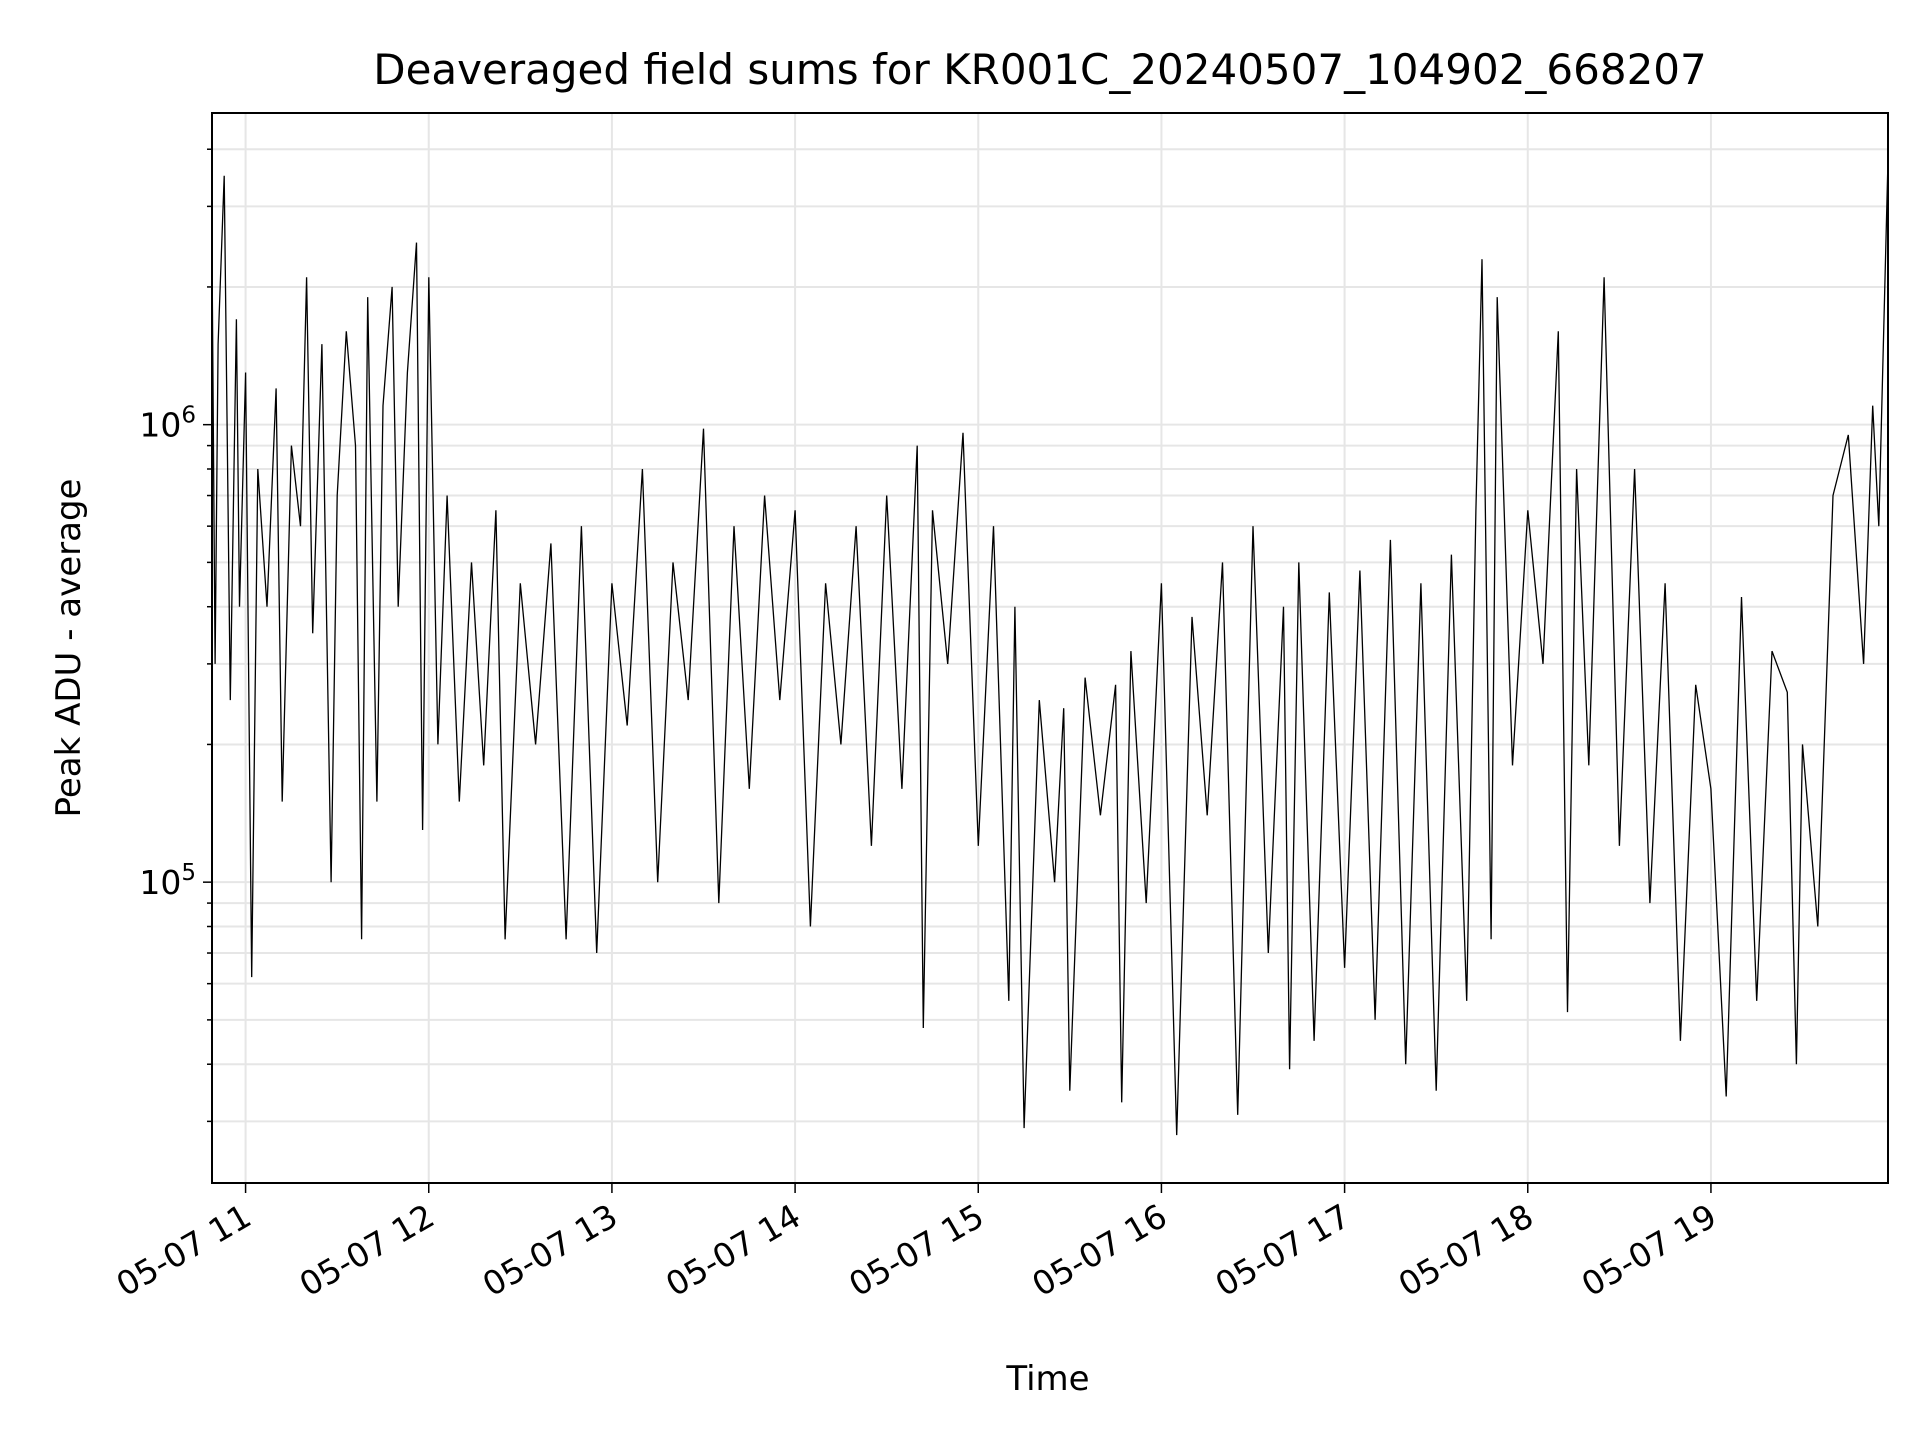  What do you see at coordinates (167, 881) in the screenshot?
I see `y-tick-label: 105` at bounding box center [167, 881].